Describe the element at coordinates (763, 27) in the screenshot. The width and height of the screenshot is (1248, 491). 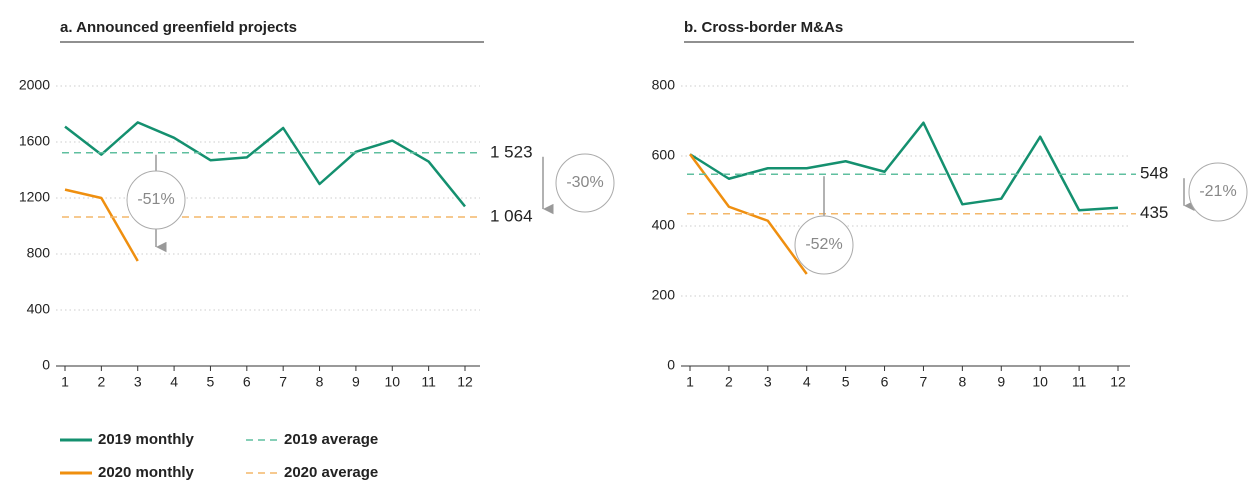
I see `chart-title: b. Cross-border M&As` at that location.